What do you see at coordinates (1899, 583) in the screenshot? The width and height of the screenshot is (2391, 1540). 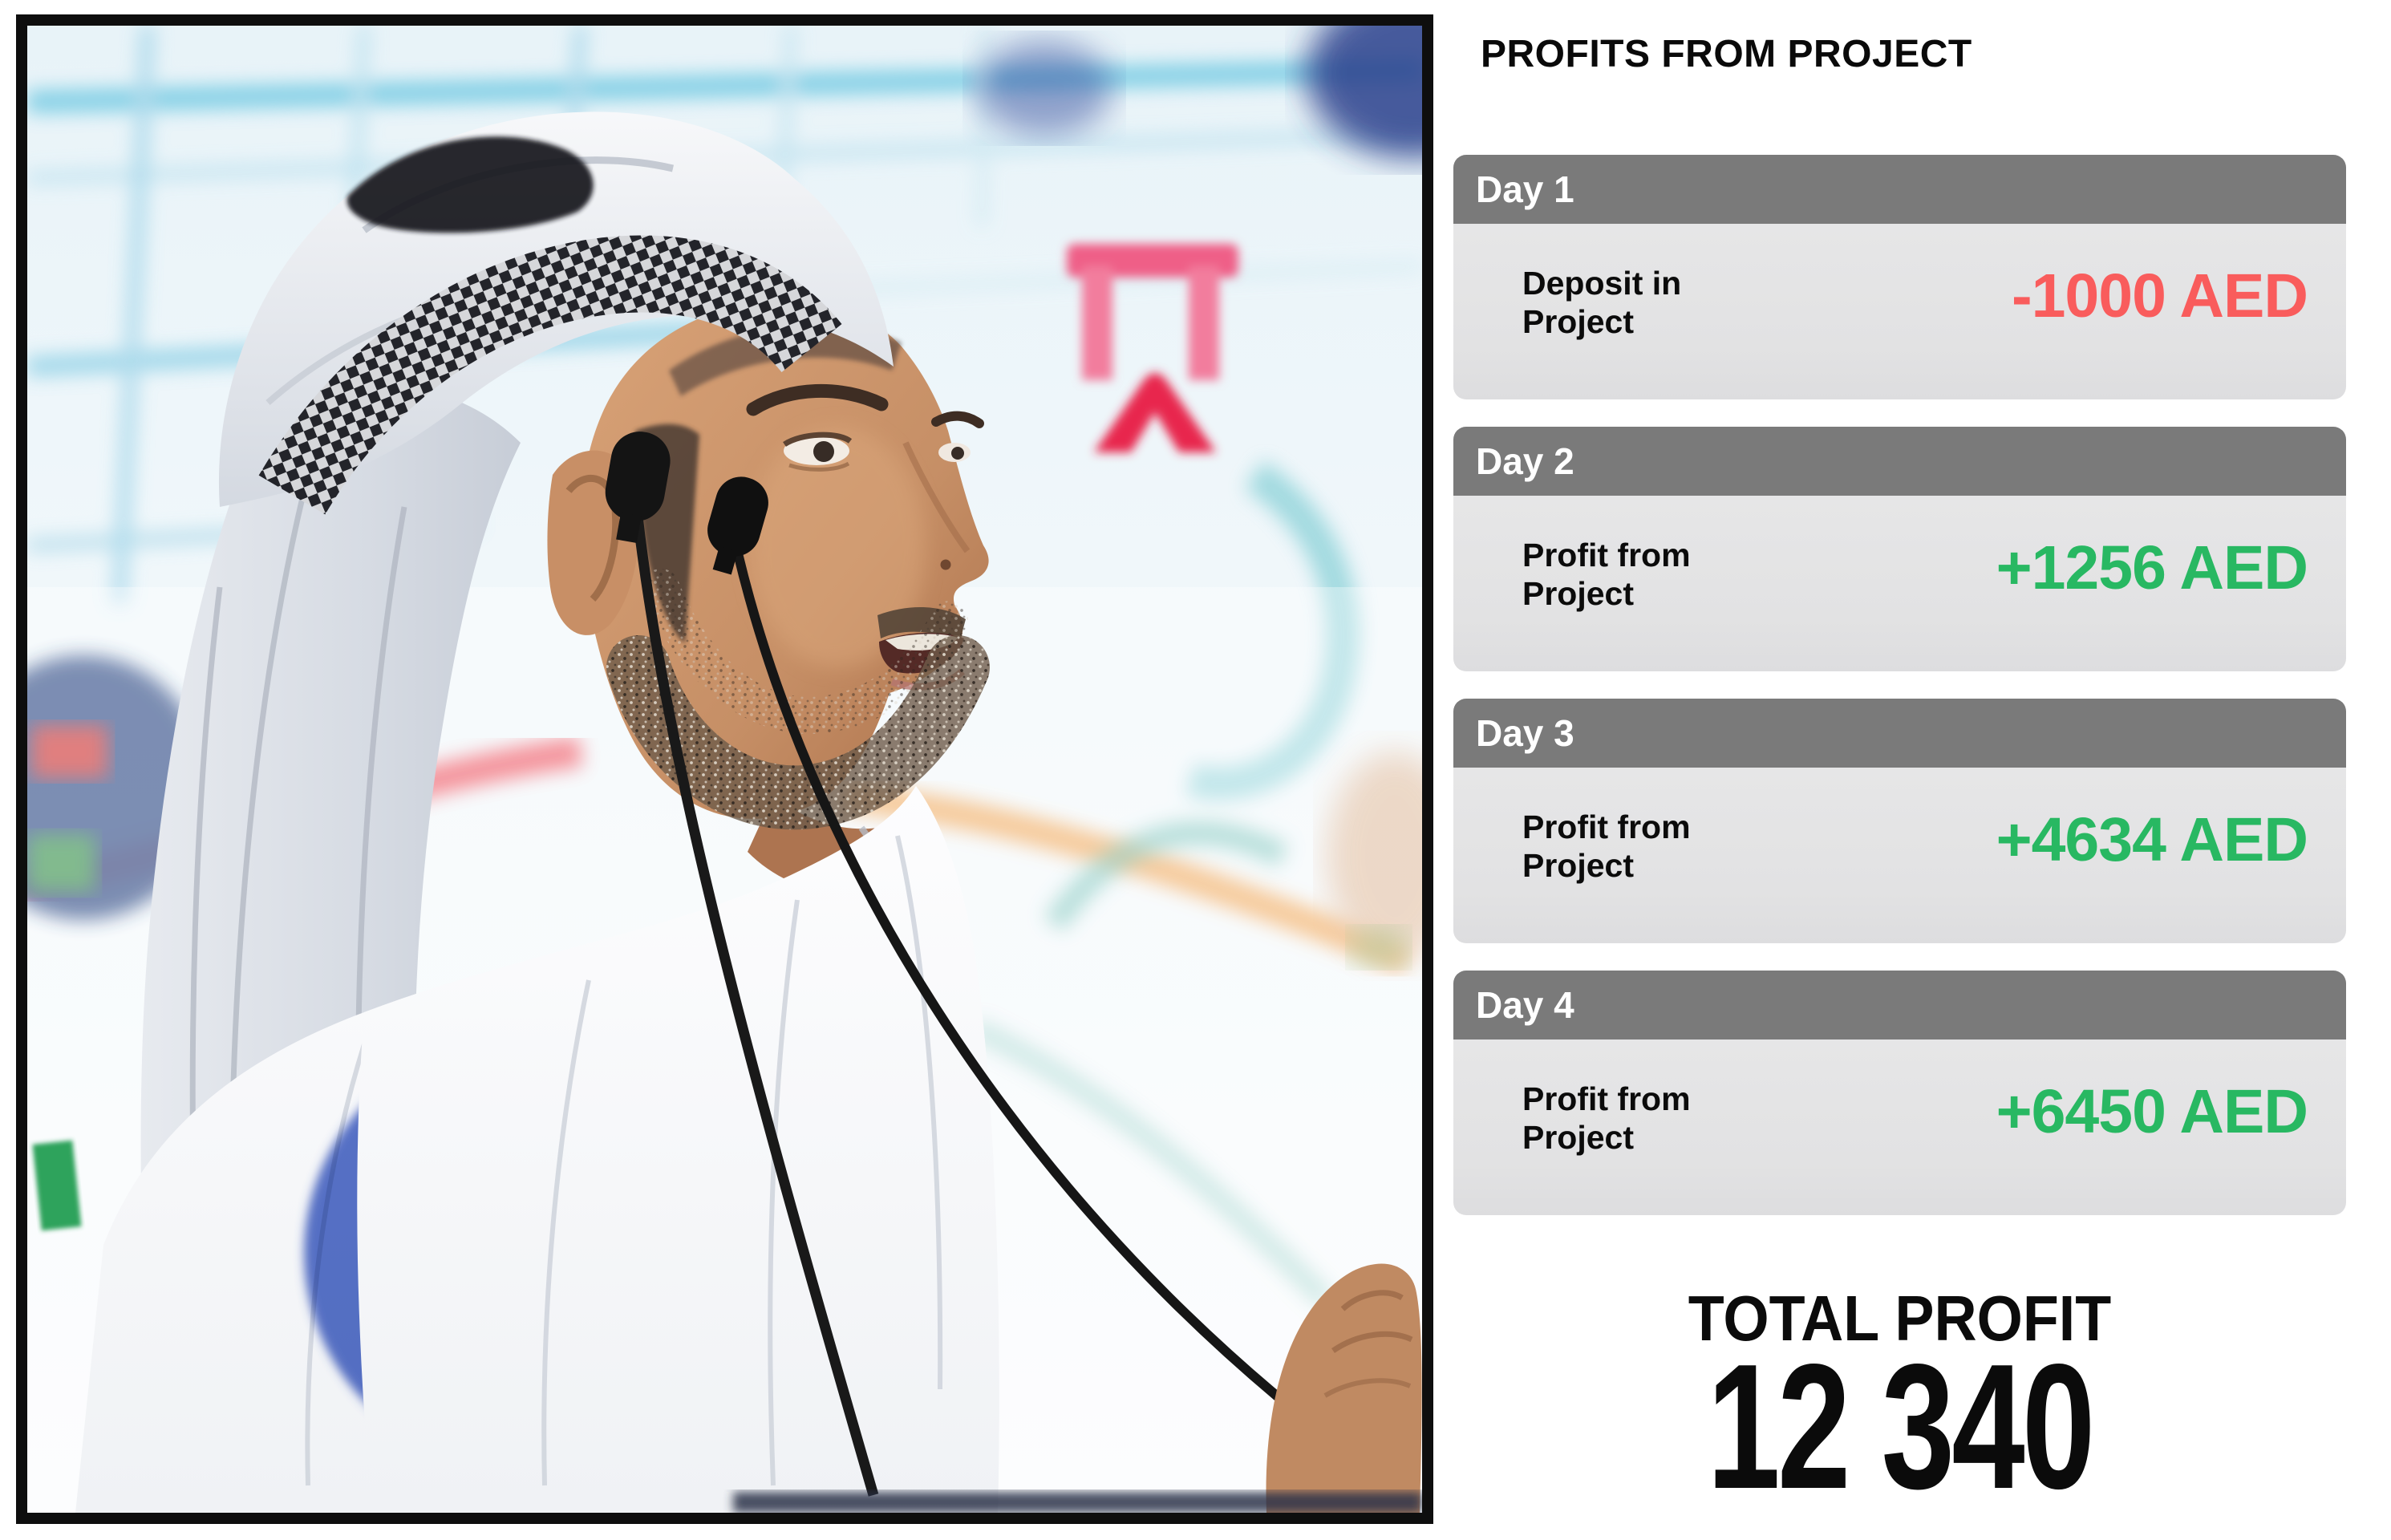 I see `day-card-2-body: Profit from Project +1256 AED` at bounding box center [1899, 583].